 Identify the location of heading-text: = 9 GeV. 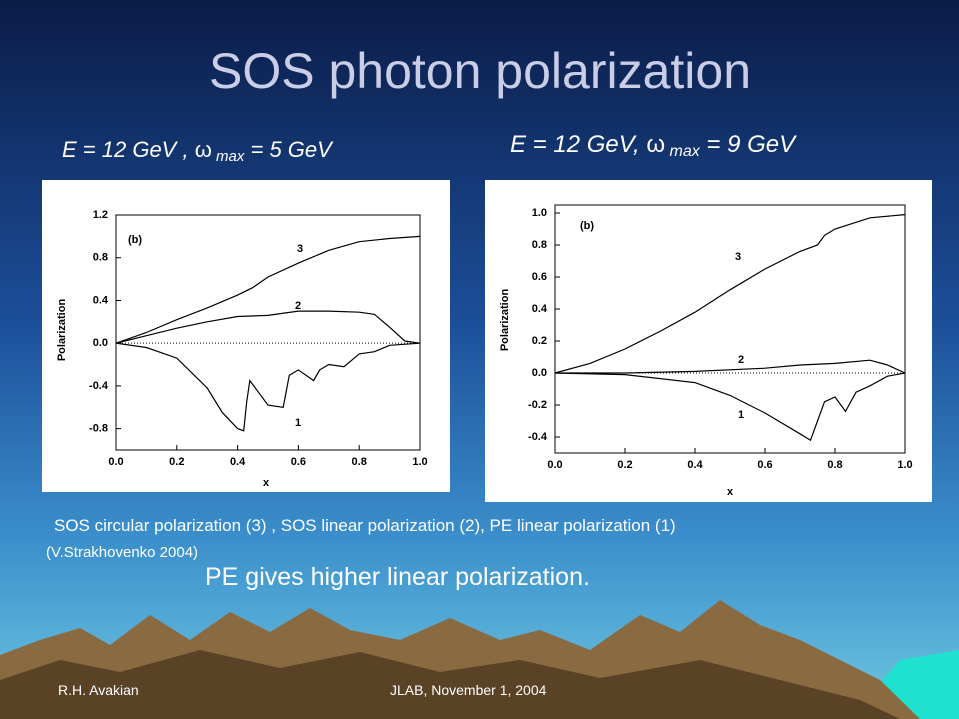
(748, 144).